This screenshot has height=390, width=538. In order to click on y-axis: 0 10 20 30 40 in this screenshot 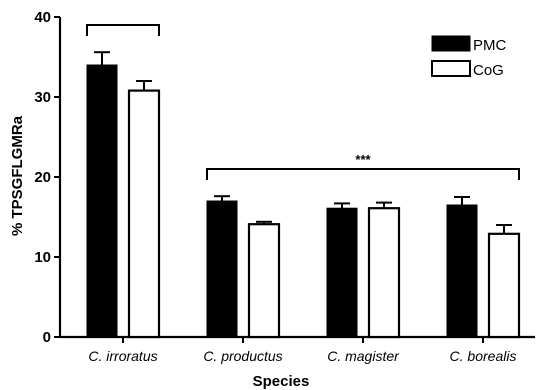, I will do `click(48, 177)`.